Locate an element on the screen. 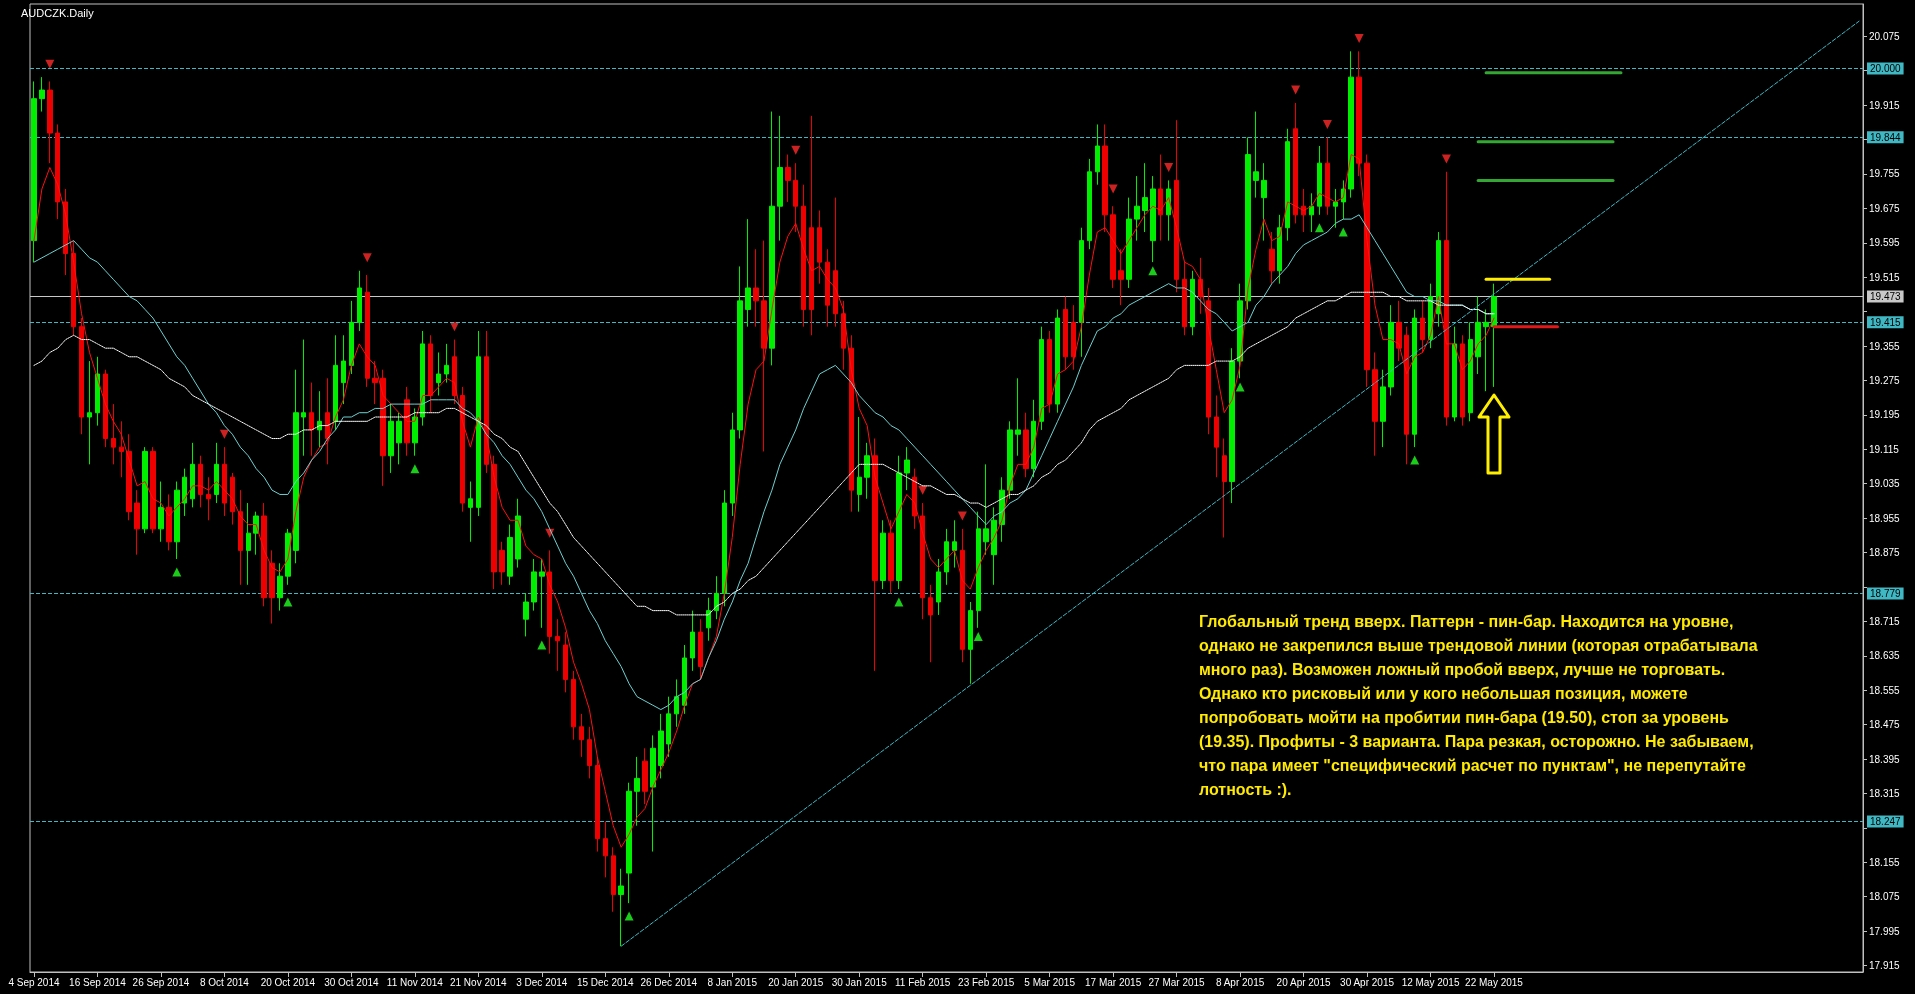  y-tick-label: 19.675 is located at coordinates (1885, 208).